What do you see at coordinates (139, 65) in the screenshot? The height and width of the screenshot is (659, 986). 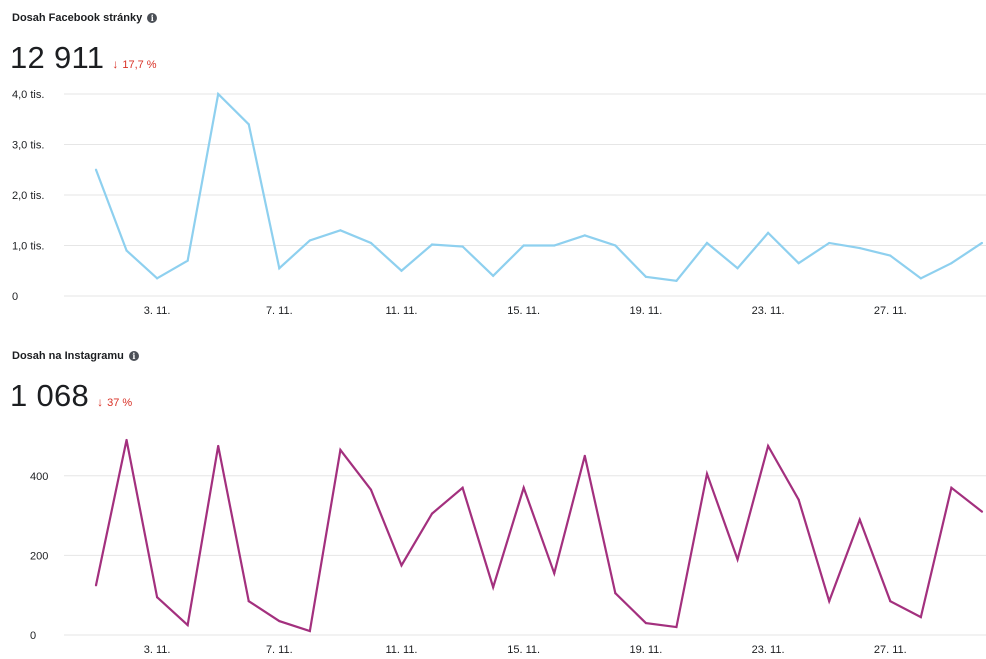 I see `facebook-change-value: 17,7 %` at bounding box center [139, 65].